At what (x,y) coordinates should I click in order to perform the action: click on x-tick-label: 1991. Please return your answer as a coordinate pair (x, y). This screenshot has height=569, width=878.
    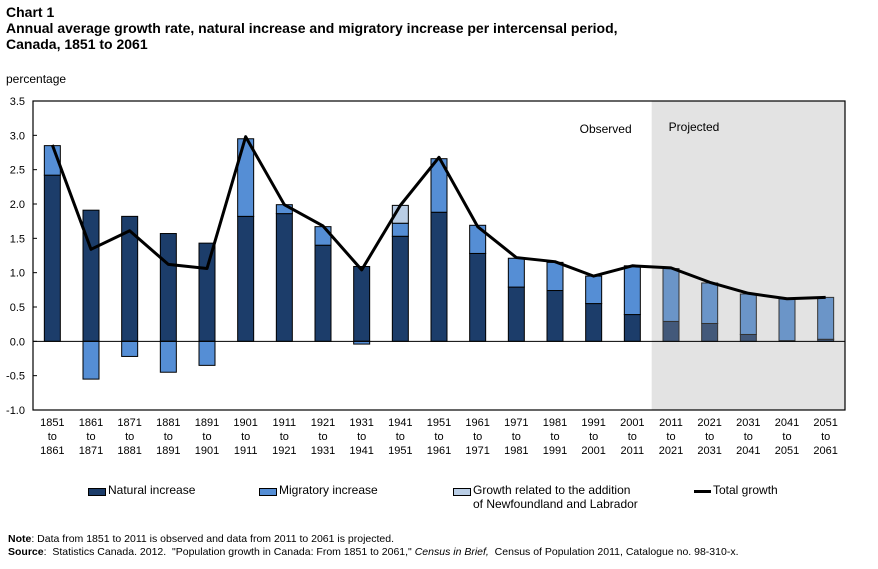
    Looking at the image, I should click on (555, 451).